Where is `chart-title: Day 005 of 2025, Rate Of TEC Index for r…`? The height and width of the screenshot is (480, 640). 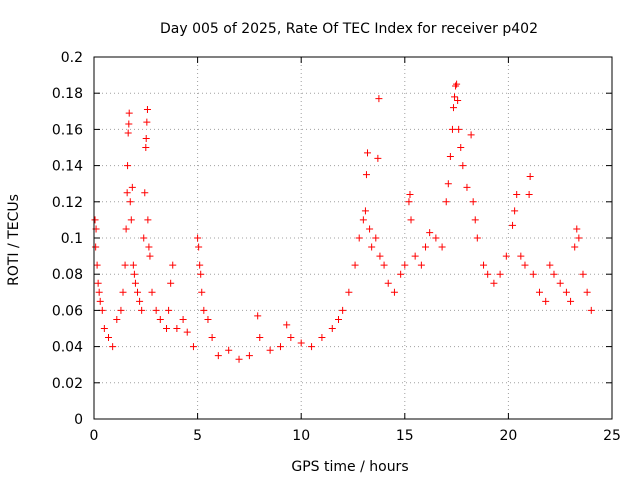 chart-title: Day 005 of 2025, Rate Of TEC Index for r… is located at coordinates (349, 29).